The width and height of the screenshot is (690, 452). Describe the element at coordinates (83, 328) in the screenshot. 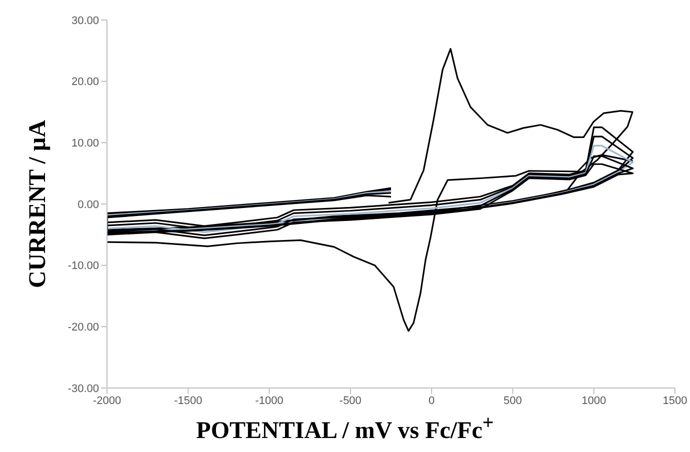

I see `y-tick-label: -20.00` at that location.